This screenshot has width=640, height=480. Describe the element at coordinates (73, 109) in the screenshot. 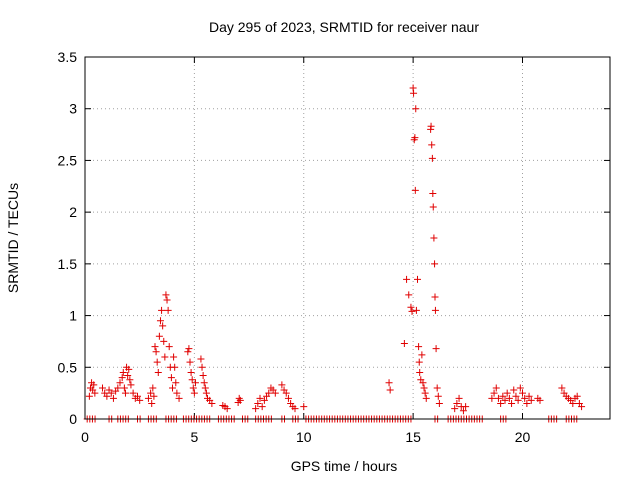

I see `y-tick-label: 3` at that location.